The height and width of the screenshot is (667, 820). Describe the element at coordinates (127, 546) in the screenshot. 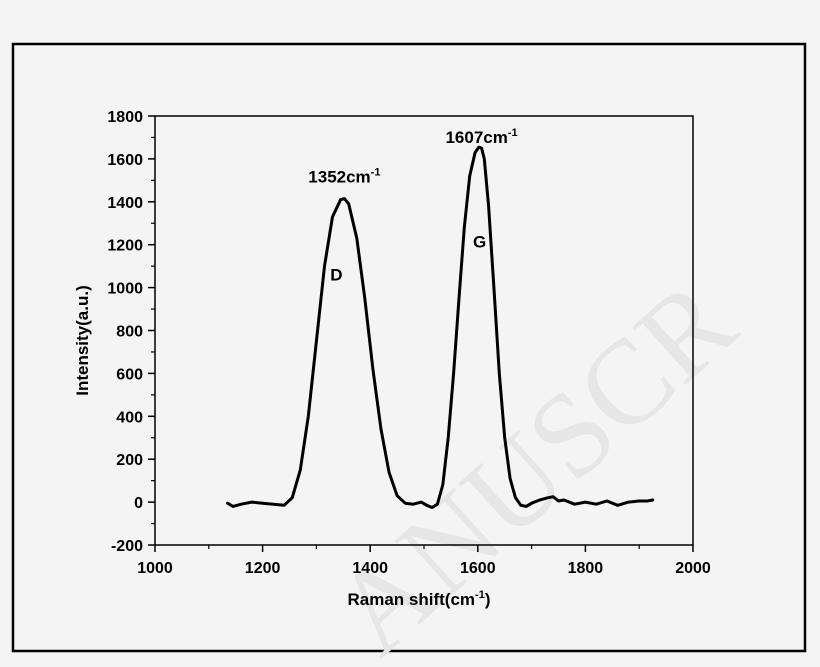

I see `y-tick-label: -200` at that location.